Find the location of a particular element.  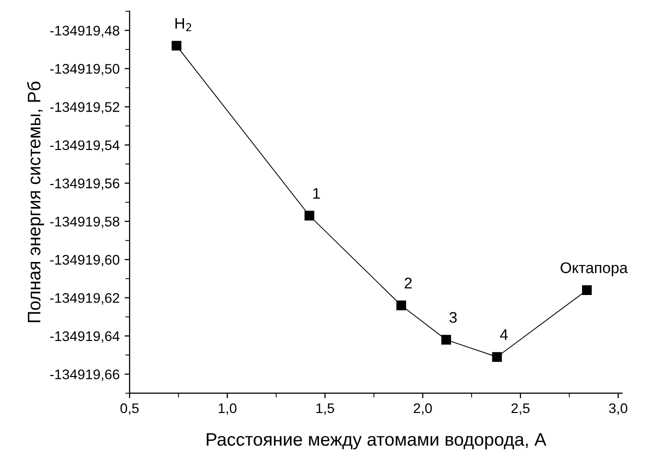

annotation: 2 is located at coordinates (408, 283).